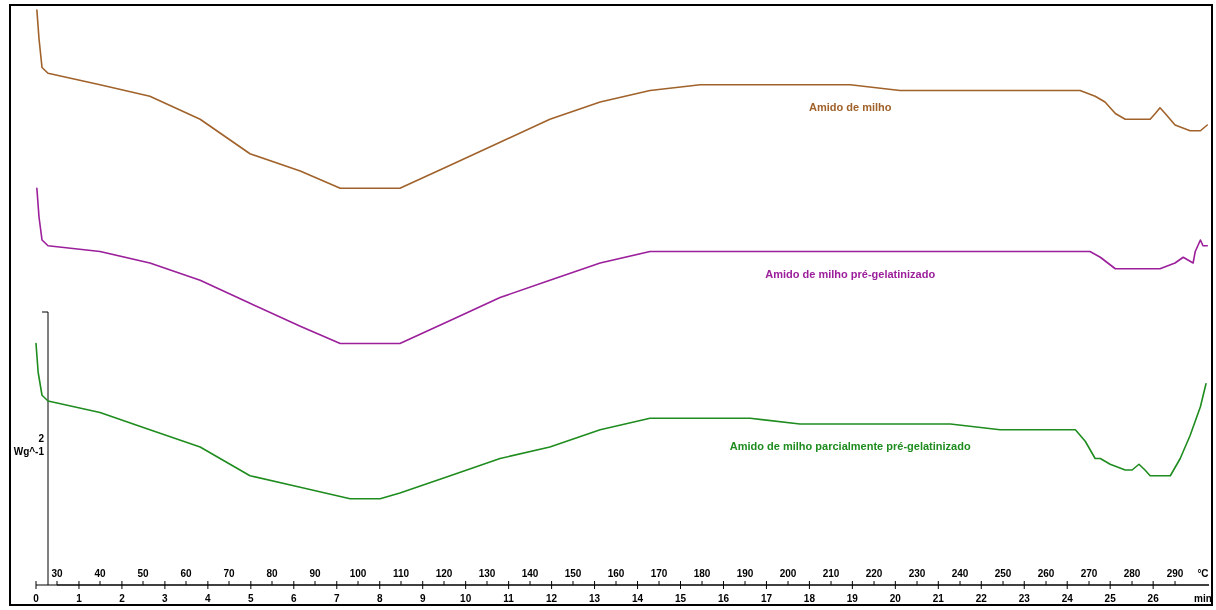 The height and width of the screenshot is (610, 1216). Describe the element at coordinates (680, 598) in the screenshot. I see `x-tick-label: 15` at that location.